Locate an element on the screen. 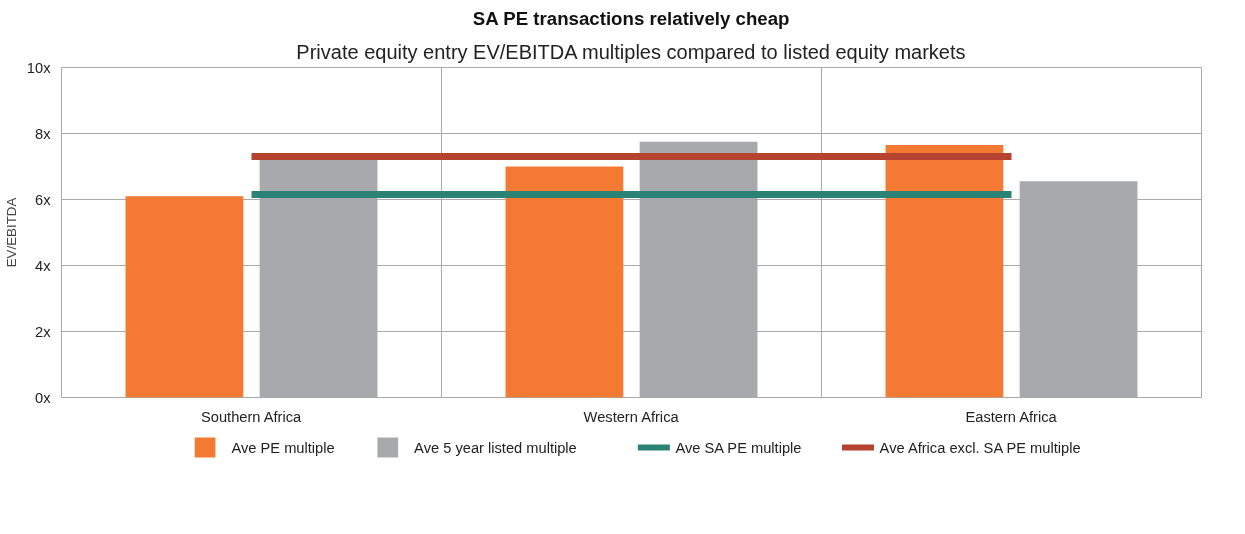 Image resolution: width=1245 pixels, height=534 pixels. x-tick-label: Eastern Africa is located at coordinates (1011, 416).